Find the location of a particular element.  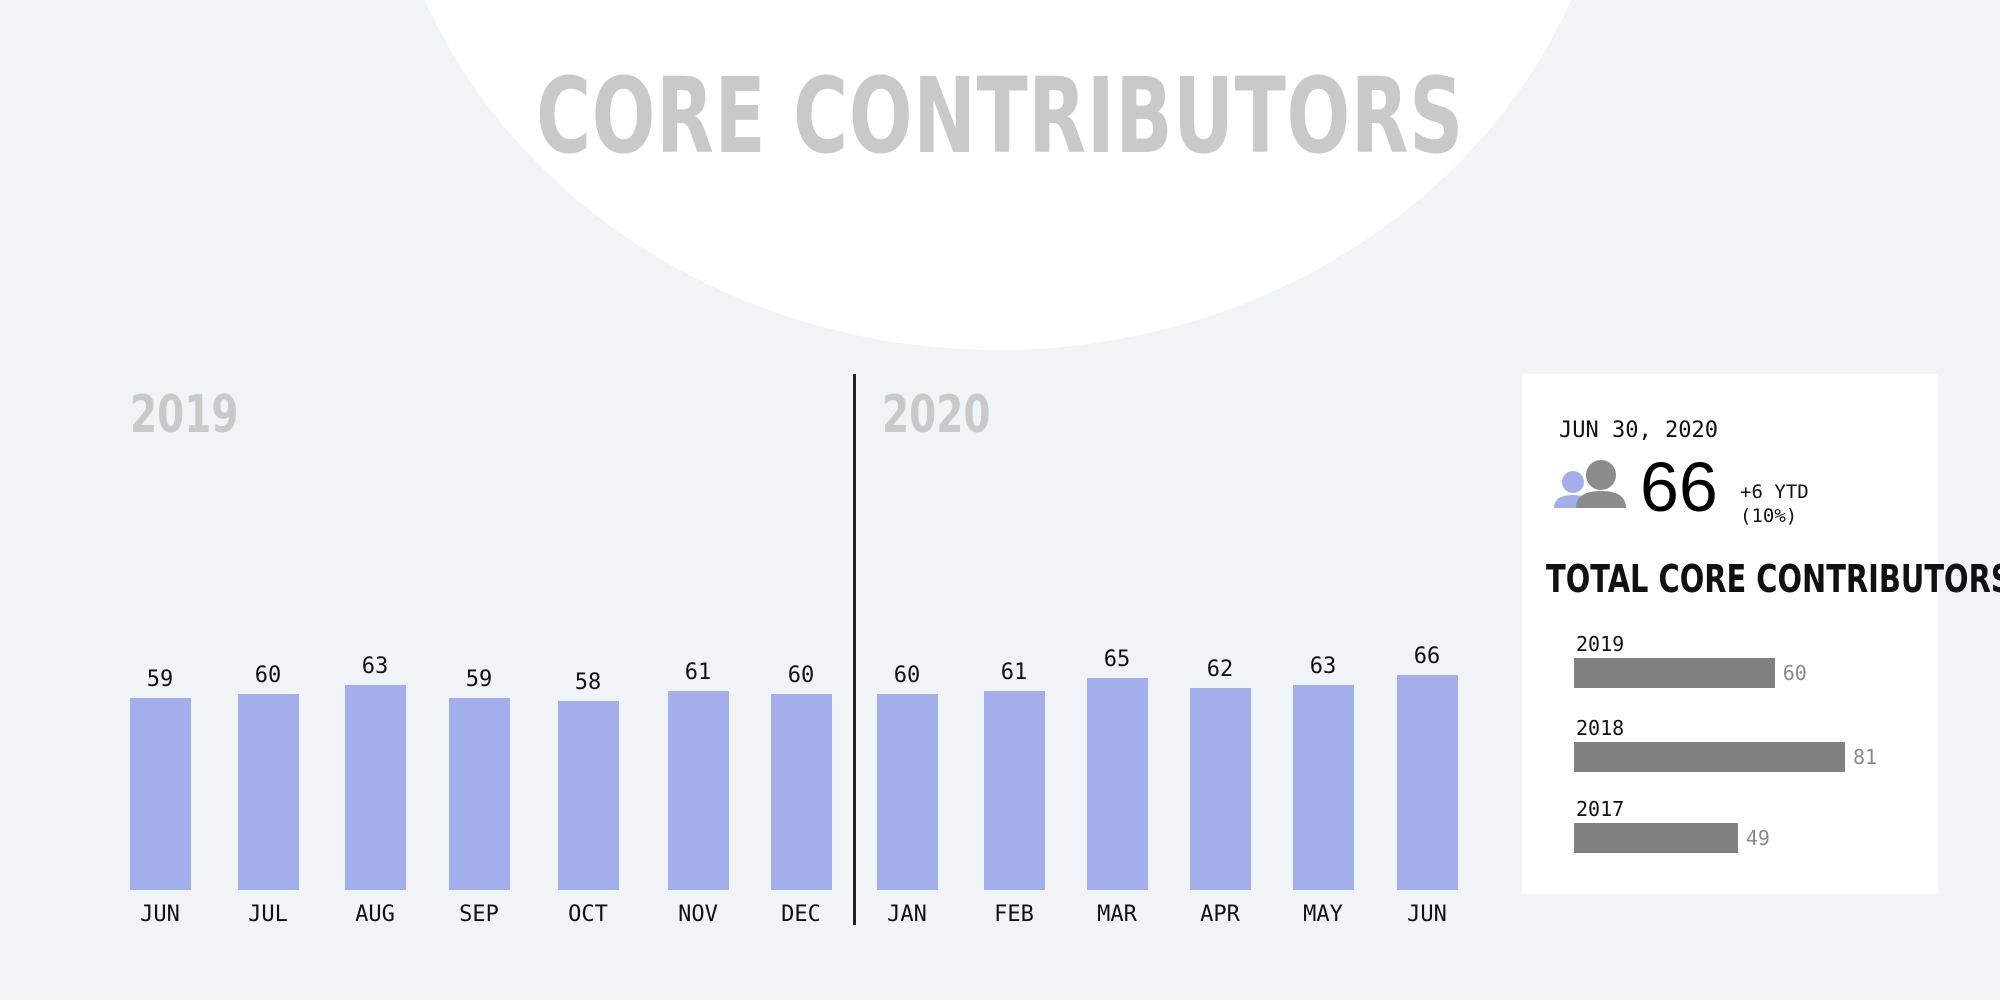

hbar-2018 is located at coordinates (1709, 757).